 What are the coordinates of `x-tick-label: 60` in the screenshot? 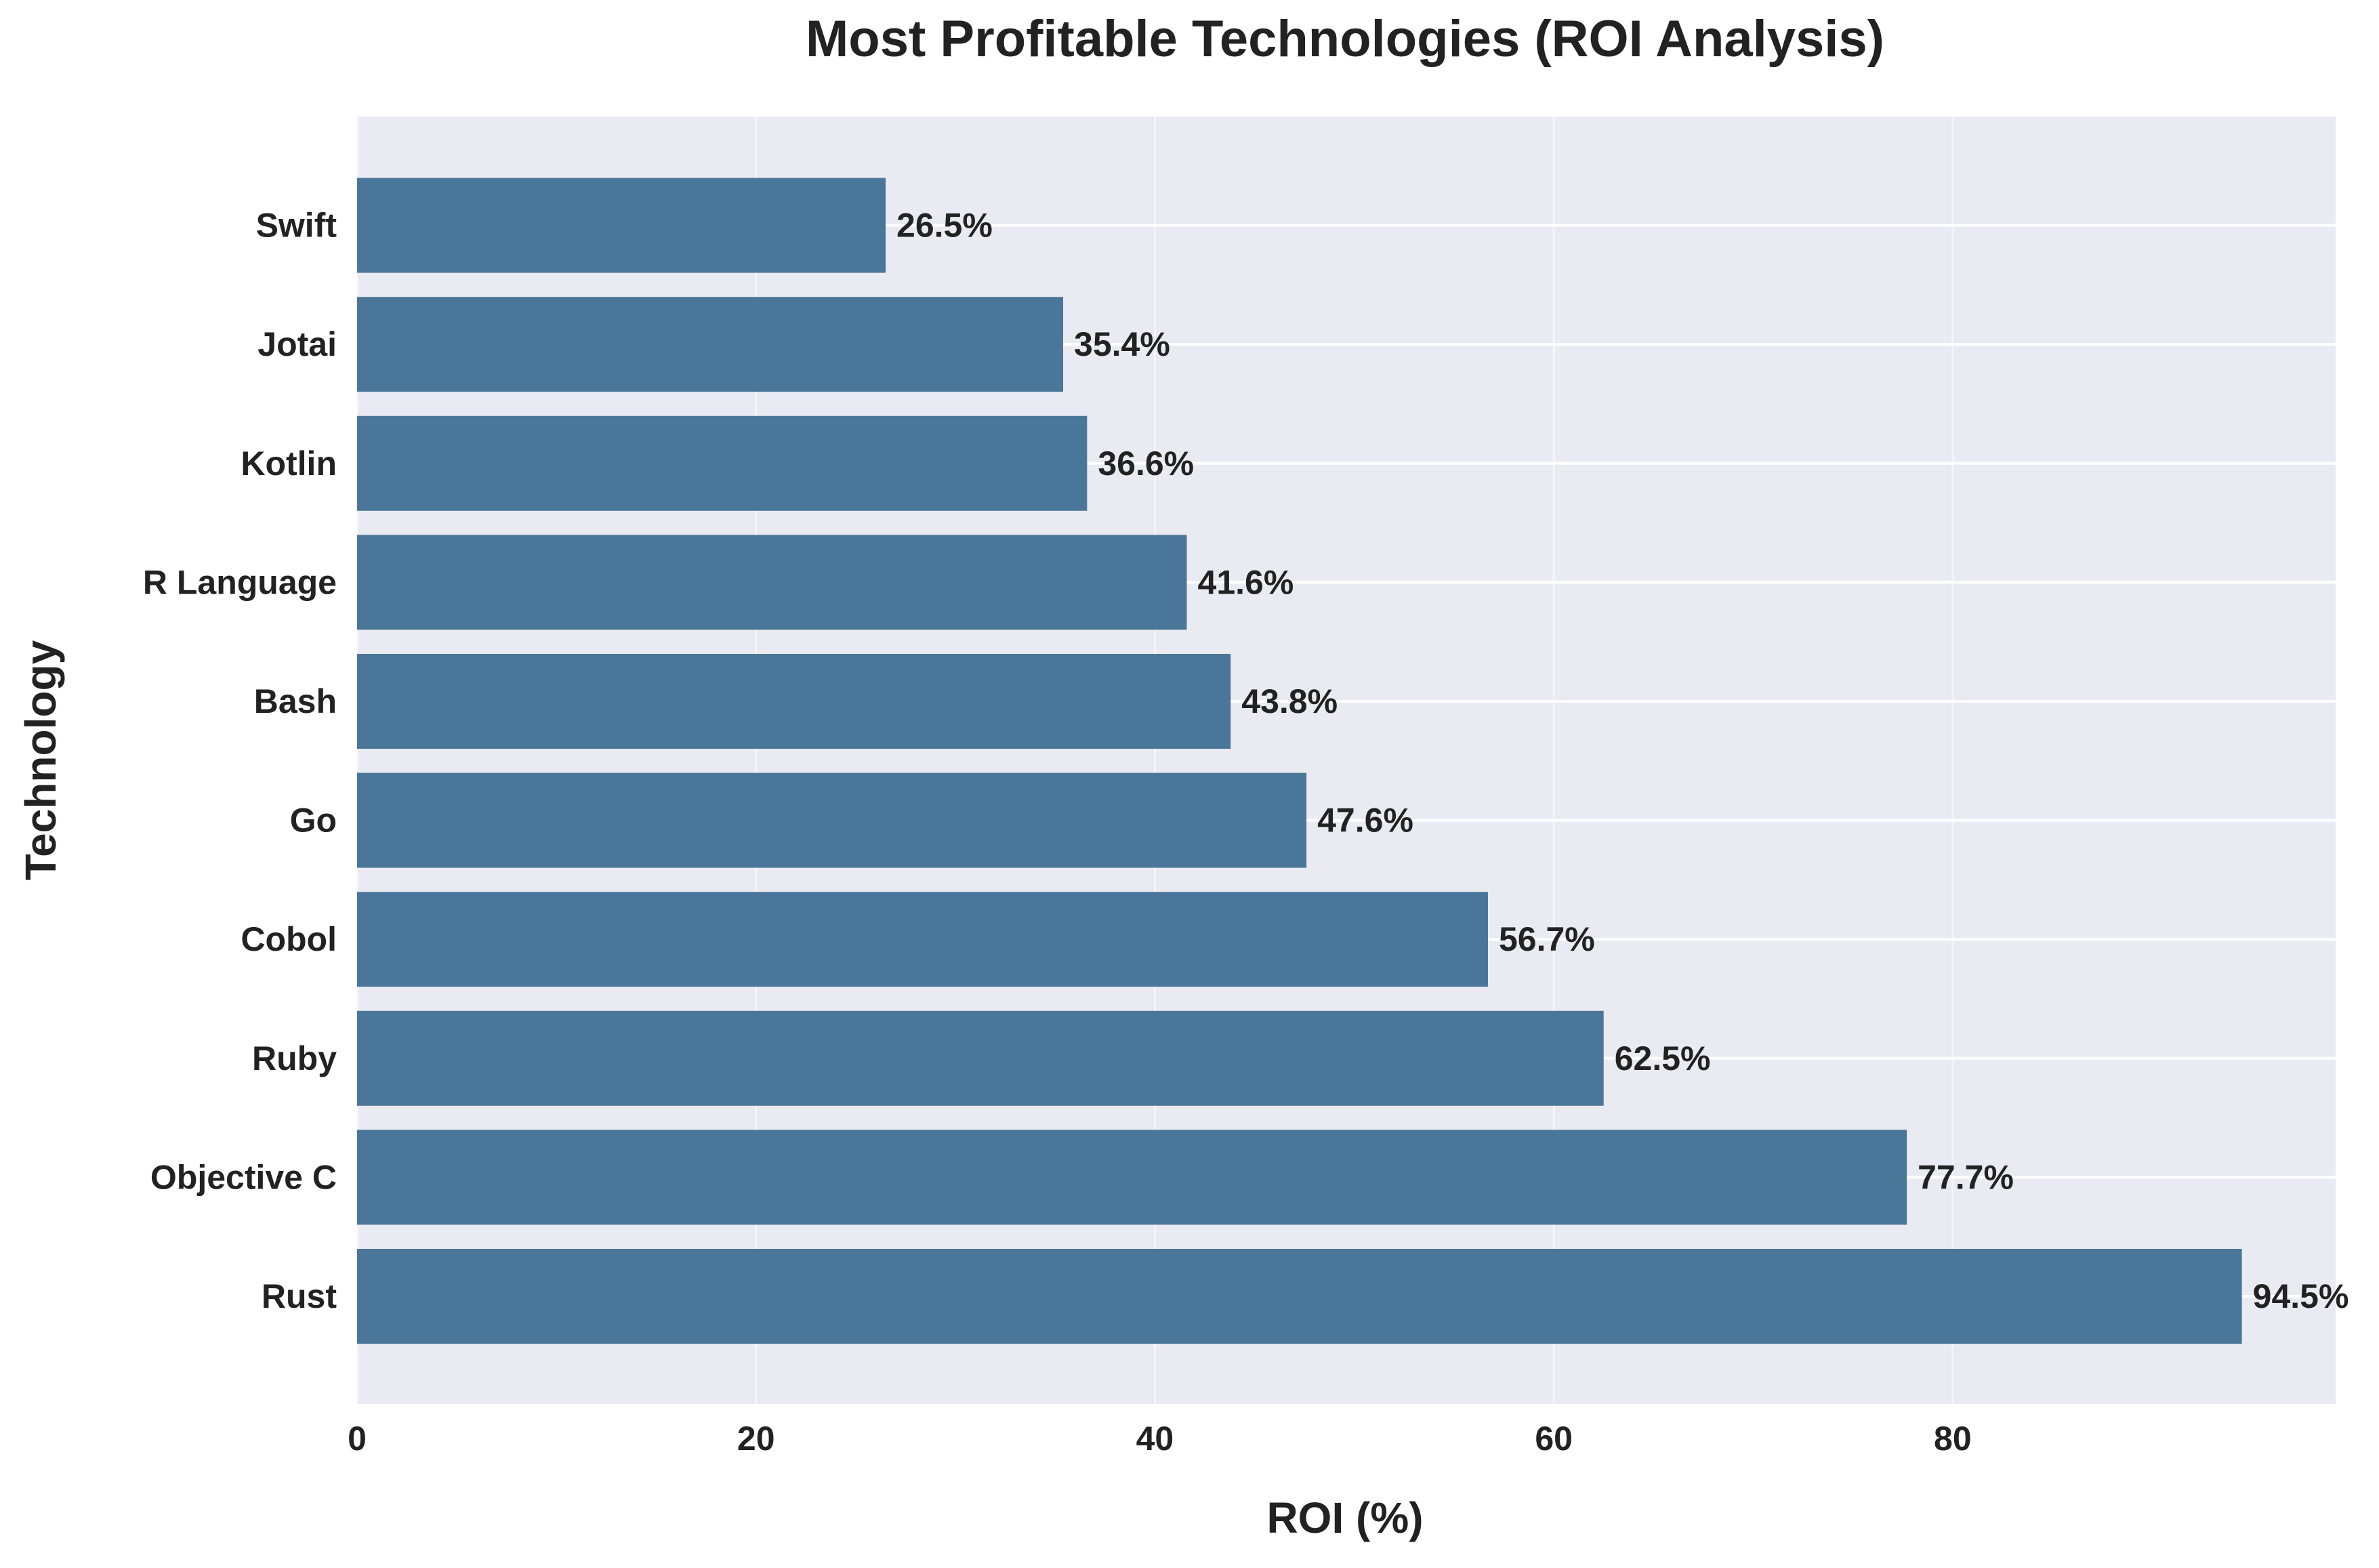 It's located at (1554, 1439).